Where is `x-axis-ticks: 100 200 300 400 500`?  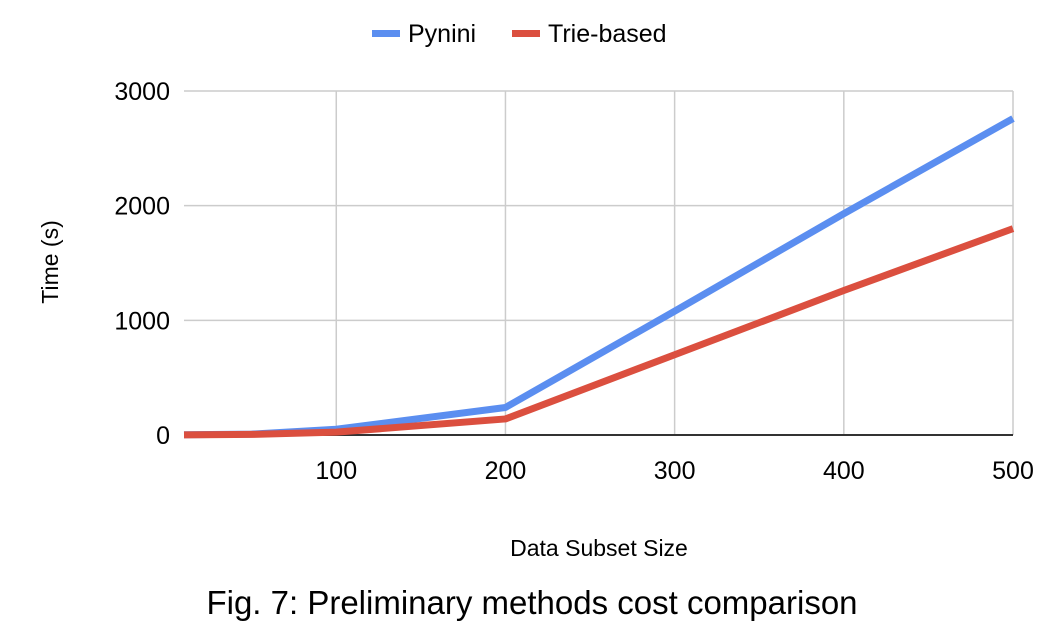
x-axis-ticks: 100 200 300 400 500 is located at coordinates (674, 471).